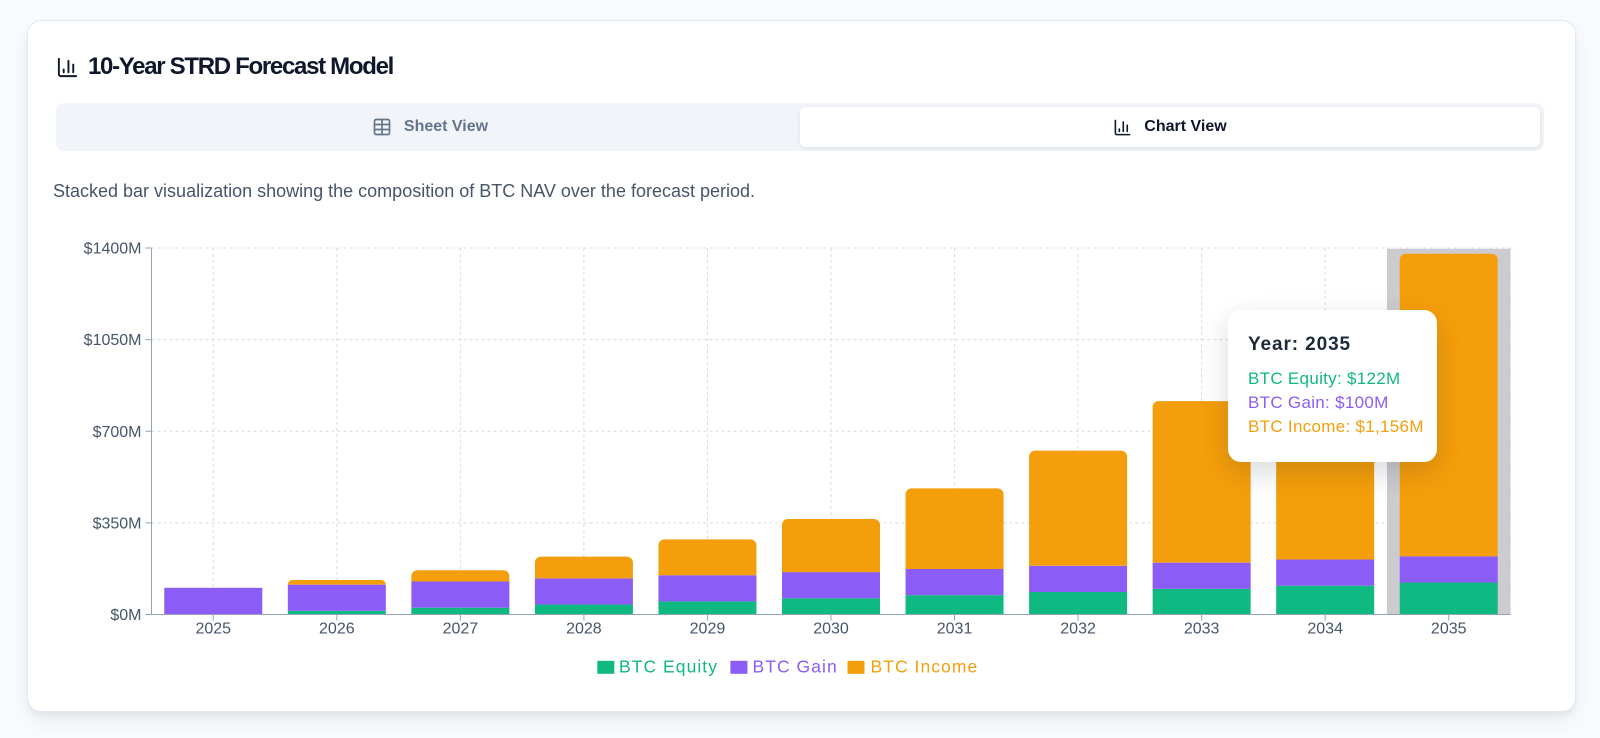 The height and width of the screenshot is (738, 1600). I want to click on svg-text: BTC Equity, so click(668, 667).